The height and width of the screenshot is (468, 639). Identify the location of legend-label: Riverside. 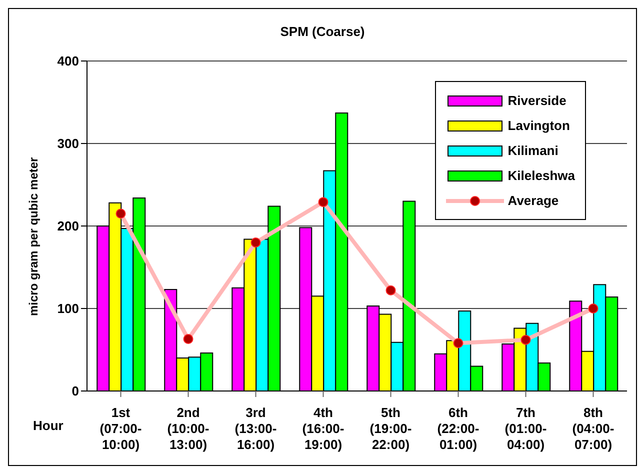
(537, 100).